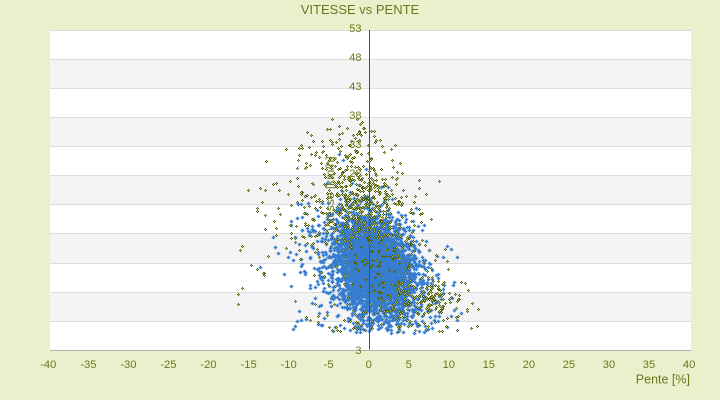  Describe the element at coordinates (289, 365) in the screenshot. I see `svg-text: -10` at that location.